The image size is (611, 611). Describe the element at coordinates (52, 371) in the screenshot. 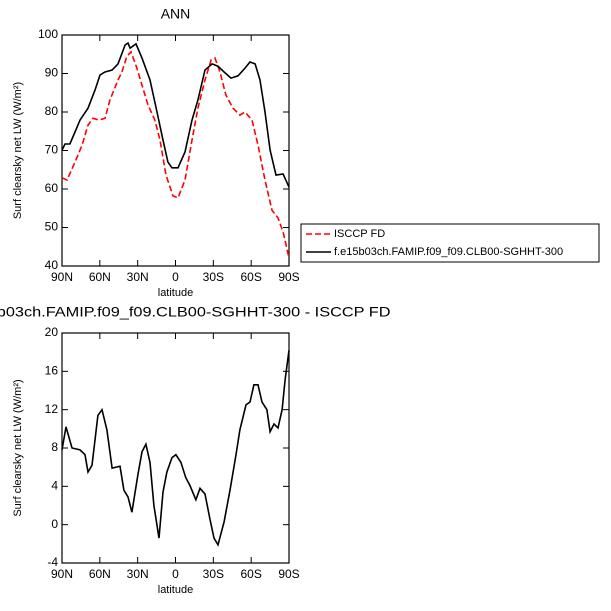

I see `y-tick-label: 16` at that location.